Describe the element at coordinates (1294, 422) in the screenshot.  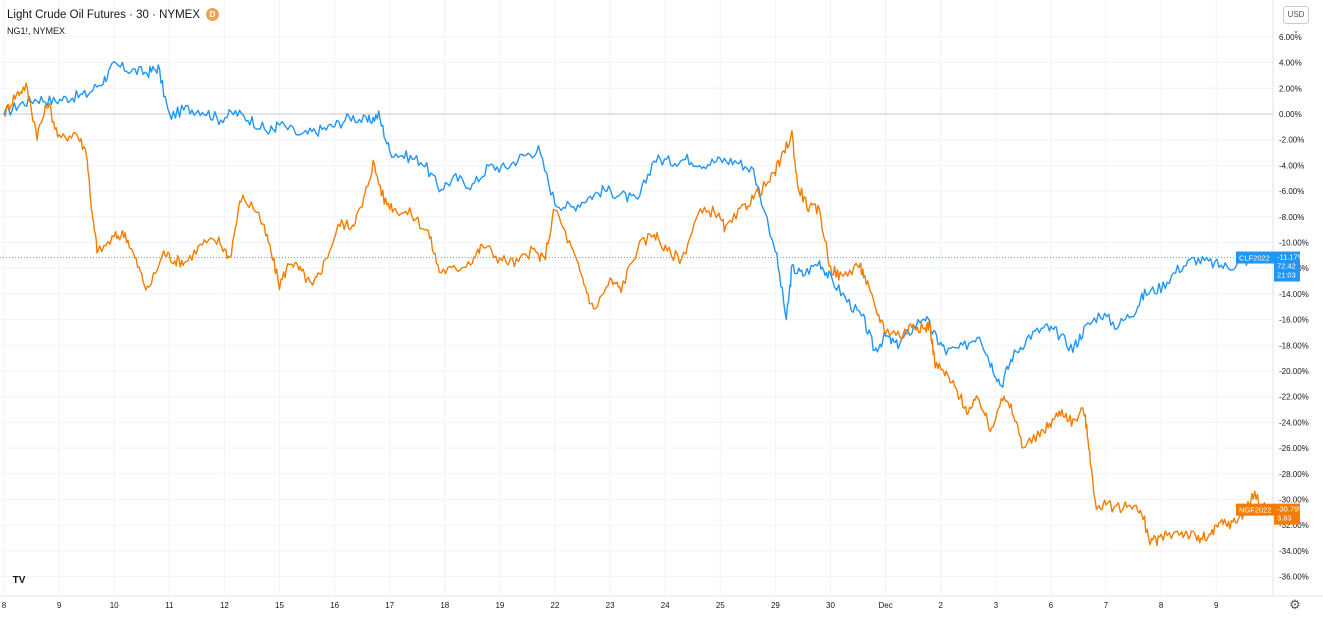
I see `y-tick-label: -24.00%` at that location.